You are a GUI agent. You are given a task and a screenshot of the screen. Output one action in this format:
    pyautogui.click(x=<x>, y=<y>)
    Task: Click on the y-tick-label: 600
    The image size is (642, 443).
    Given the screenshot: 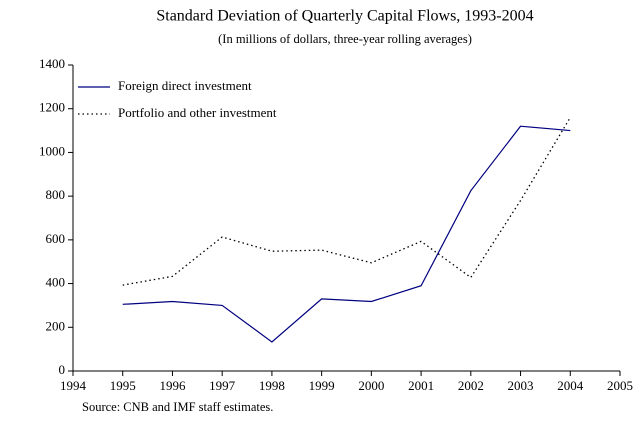 What is the action you would take?
    pyautogui.click(x=56, y=238)
    